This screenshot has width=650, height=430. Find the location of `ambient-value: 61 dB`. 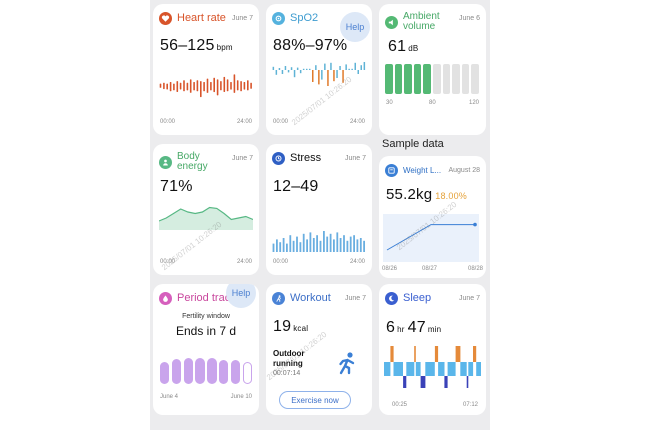

ambient-value: 61 dB is located at coordinates (403, 46).